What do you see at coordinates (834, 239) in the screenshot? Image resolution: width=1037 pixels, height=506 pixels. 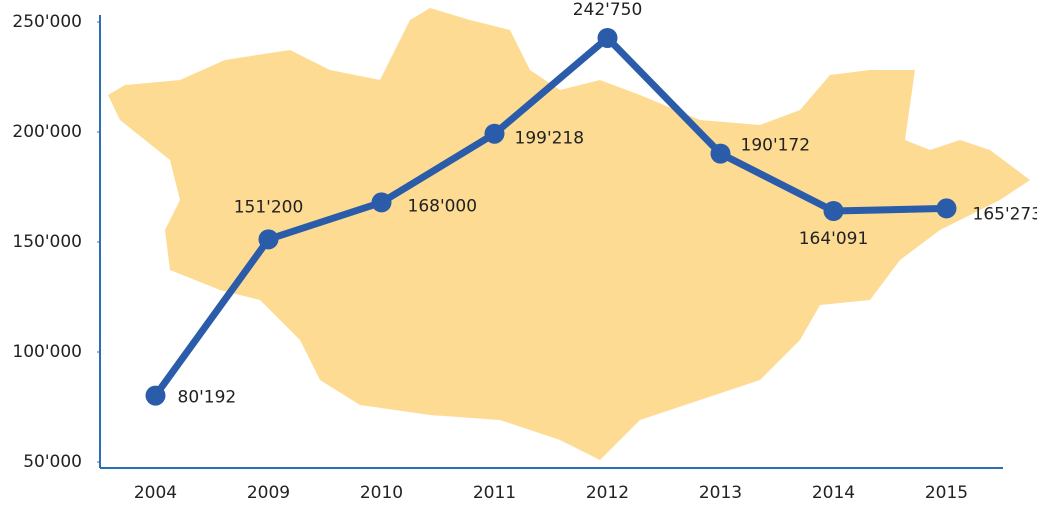 I see `data-label: 164'091` at bounding box center [834, 239].